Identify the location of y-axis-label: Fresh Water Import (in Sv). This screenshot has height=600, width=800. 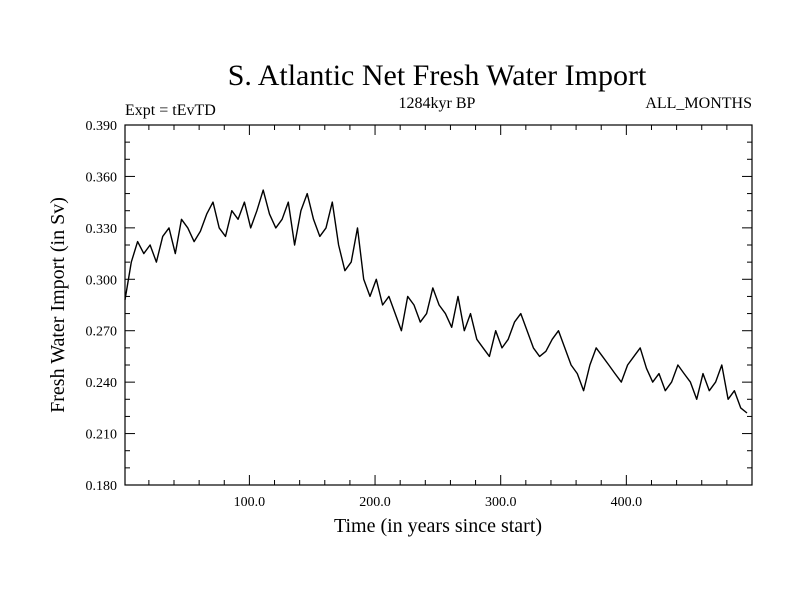
(58, 305).